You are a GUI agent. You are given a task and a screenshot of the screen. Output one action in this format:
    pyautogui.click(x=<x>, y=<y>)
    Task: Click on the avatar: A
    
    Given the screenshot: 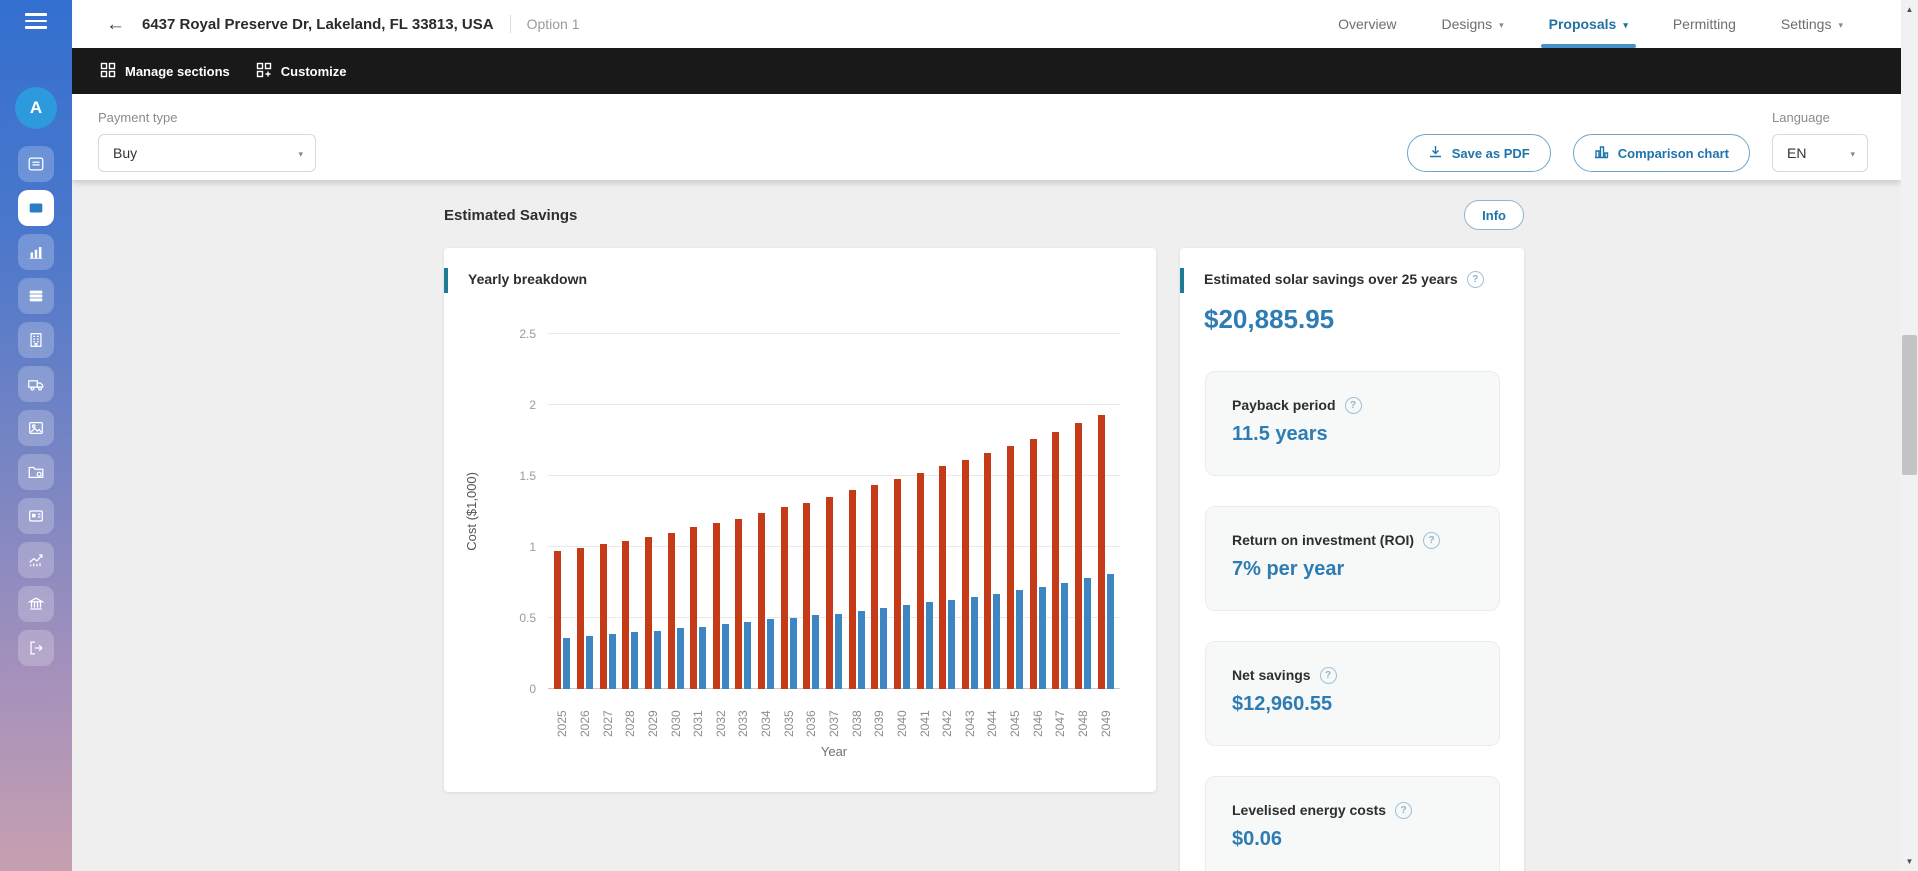 What is the action you would take?
    pyautogui.click(x=36, y=107)
    